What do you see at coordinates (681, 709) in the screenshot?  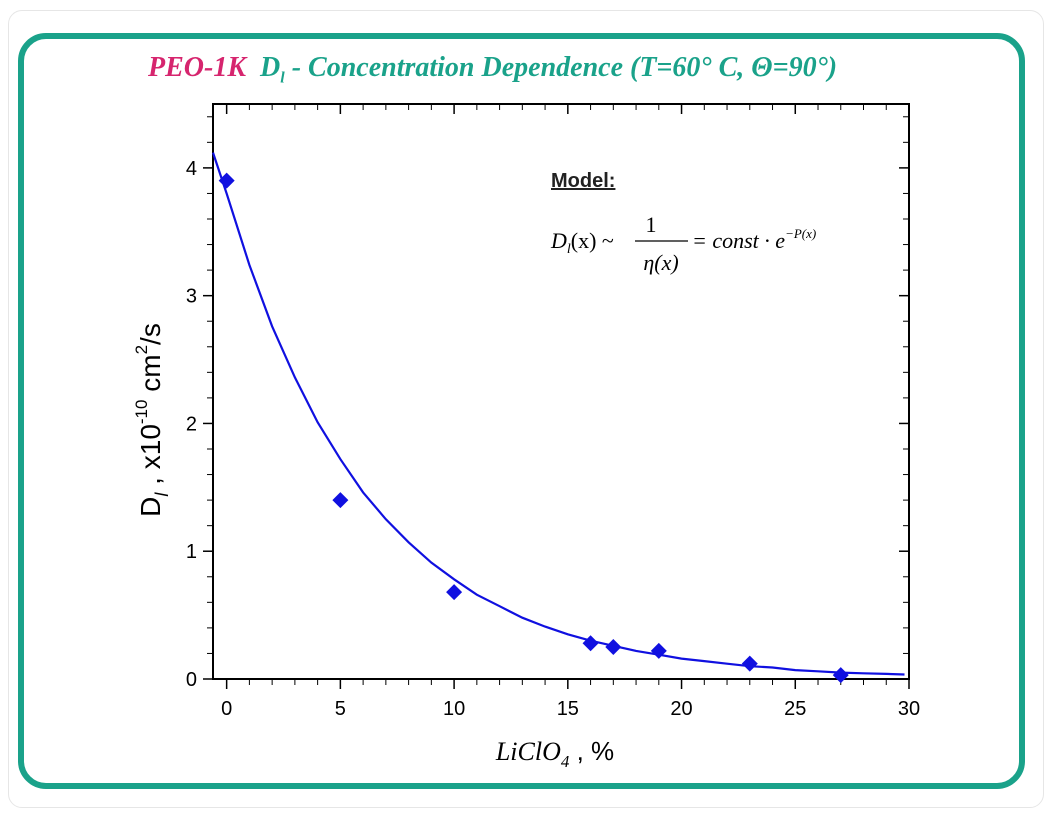 I see `x-tick-label: 20` at bounding box center [681, 709].